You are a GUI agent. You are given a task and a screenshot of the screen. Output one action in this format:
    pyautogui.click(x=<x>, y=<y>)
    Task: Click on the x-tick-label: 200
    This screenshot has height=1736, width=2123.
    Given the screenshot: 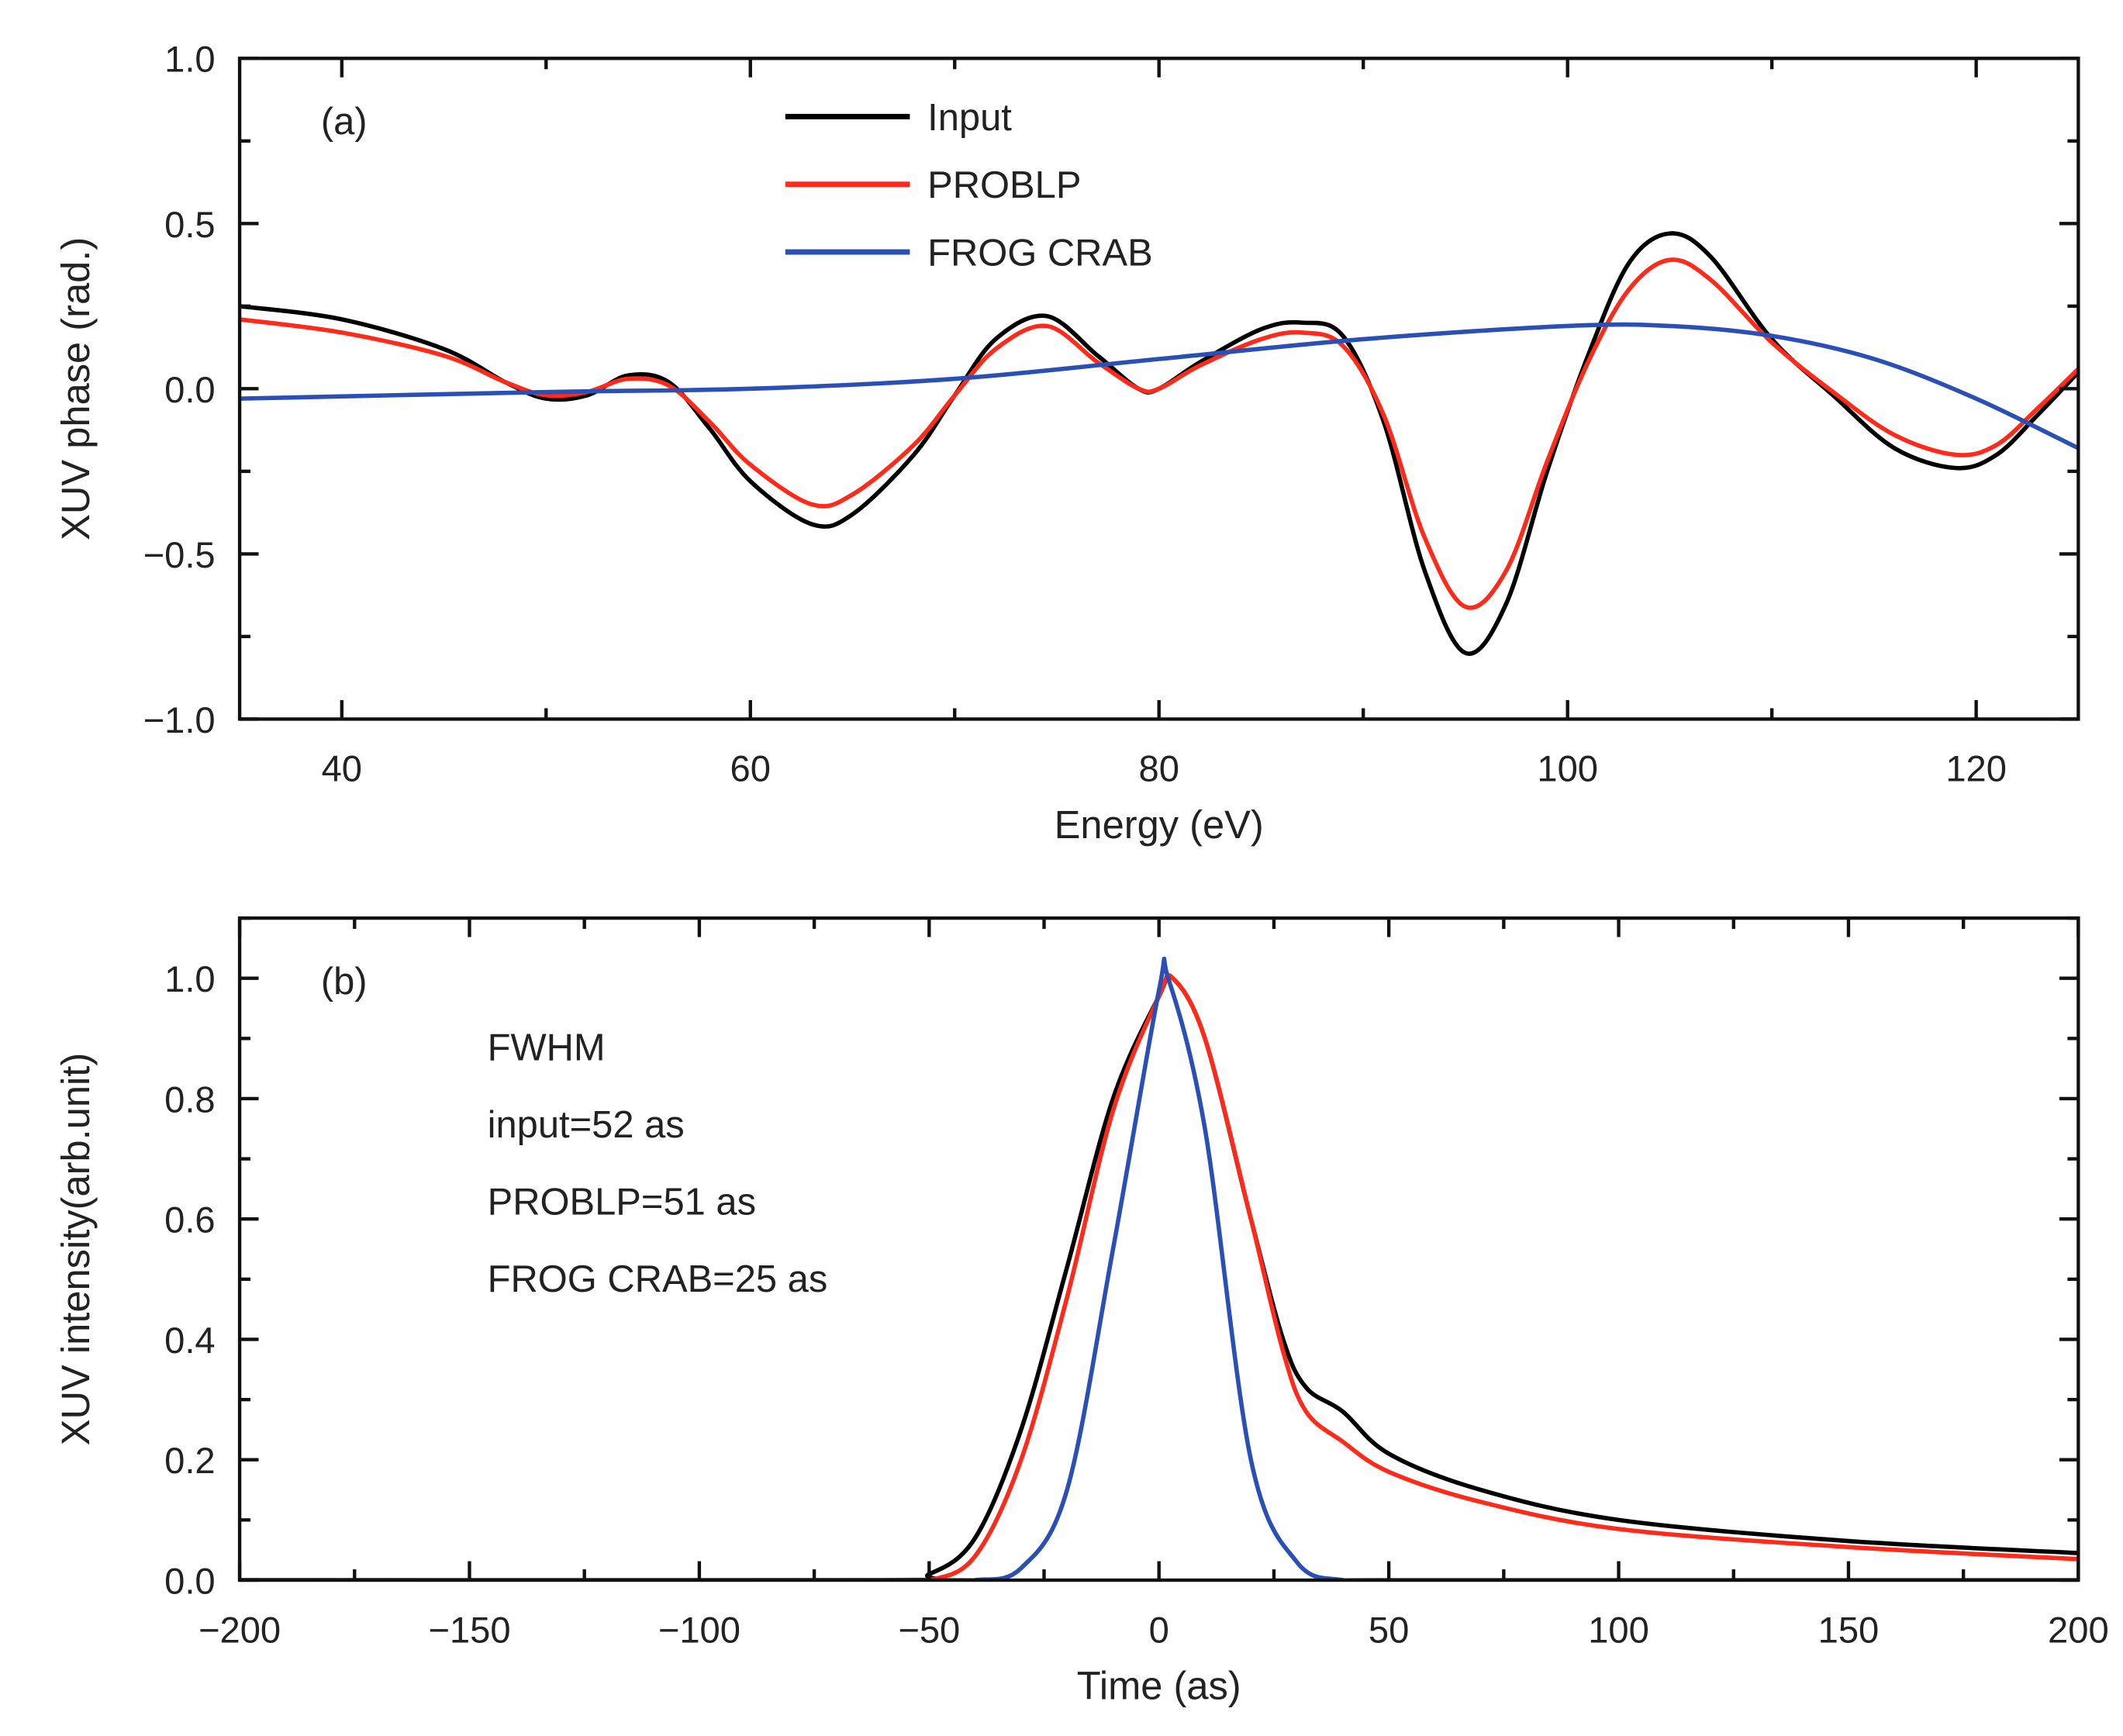 What is the action you would take?
    pyautogui.click(x=2078, y=1629)
    